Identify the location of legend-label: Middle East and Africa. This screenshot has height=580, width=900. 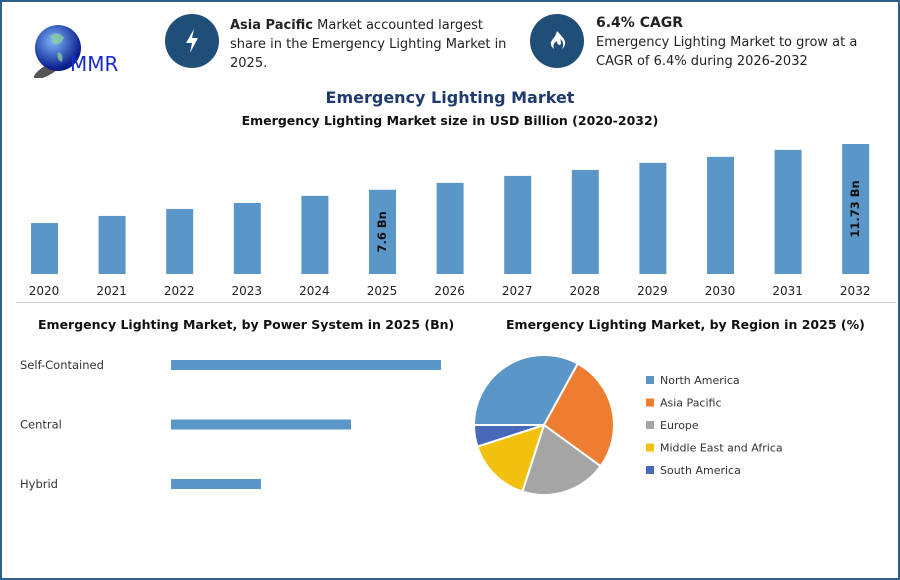
(721, 448).